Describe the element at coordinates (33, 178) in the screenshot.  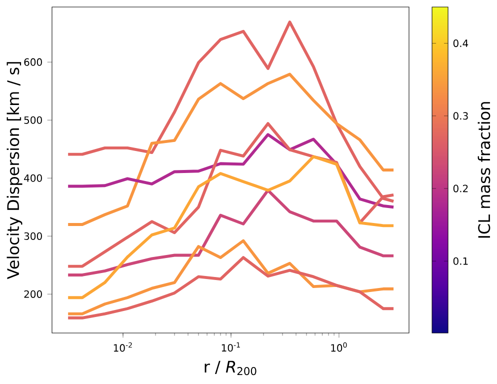
I see `y-tick-label: 400` at that location.